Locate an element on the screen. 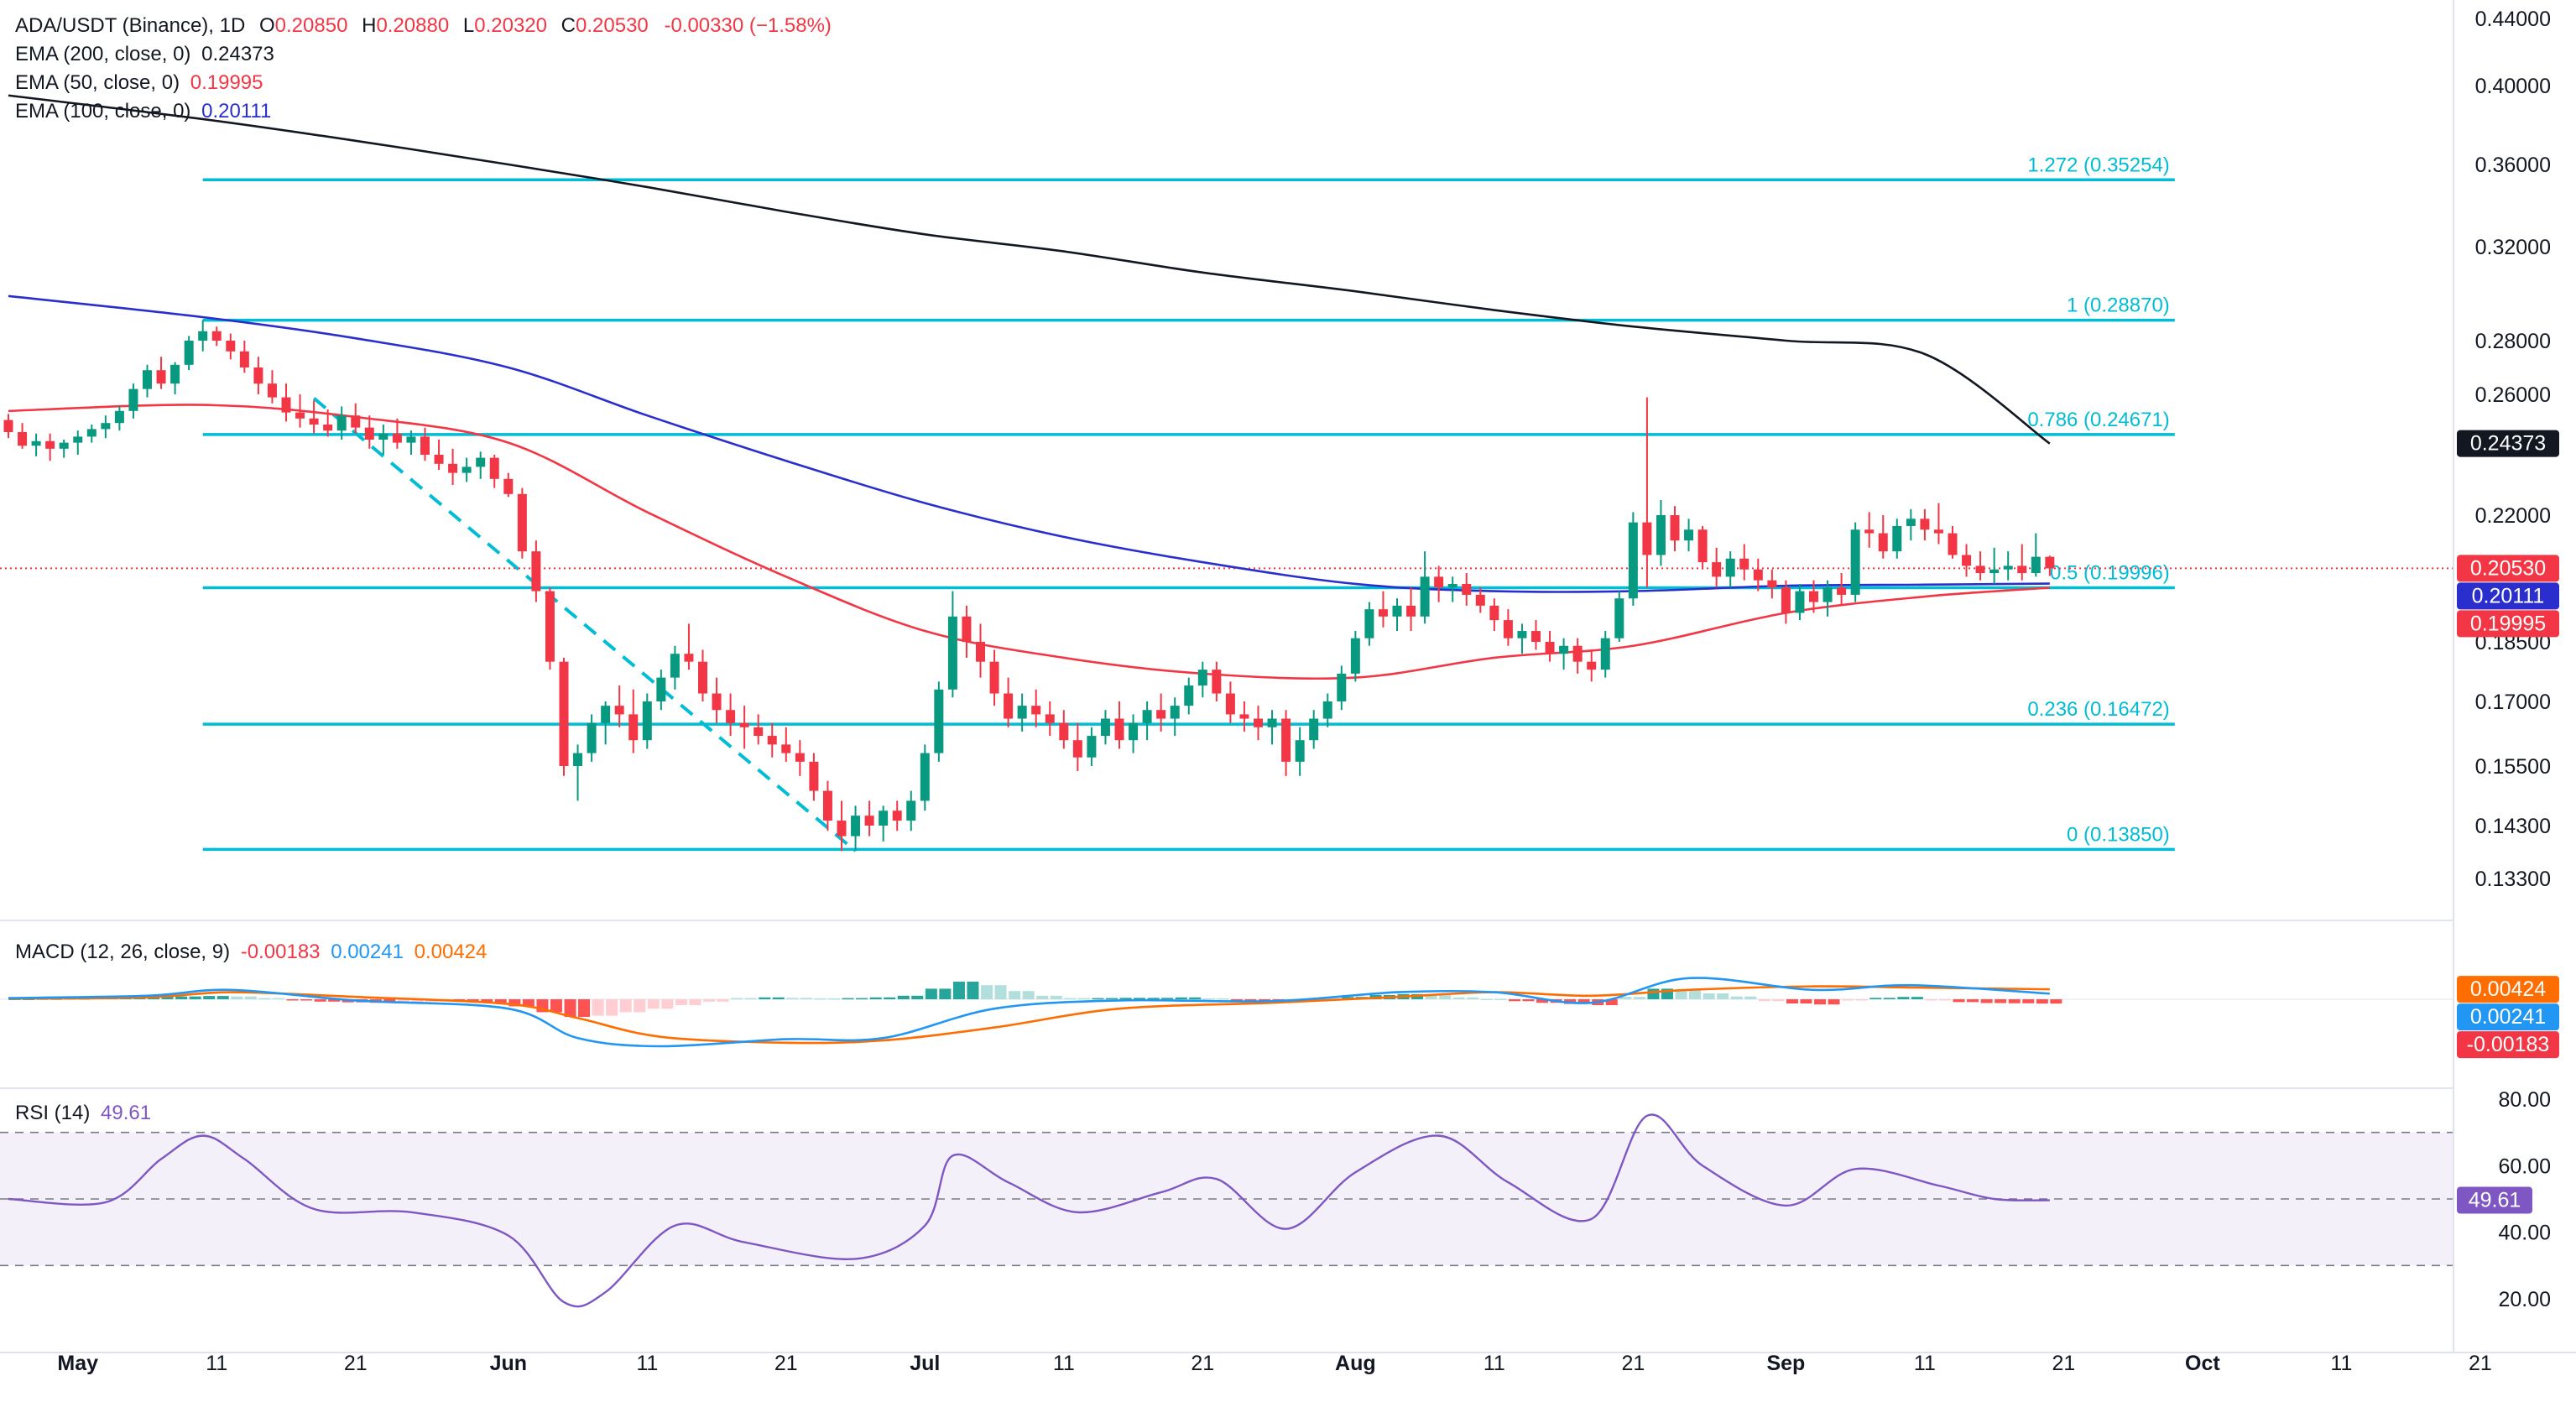  ema100-legend: EMA (100, close, 0) 0.20111 is located at coordinates (143, 111).